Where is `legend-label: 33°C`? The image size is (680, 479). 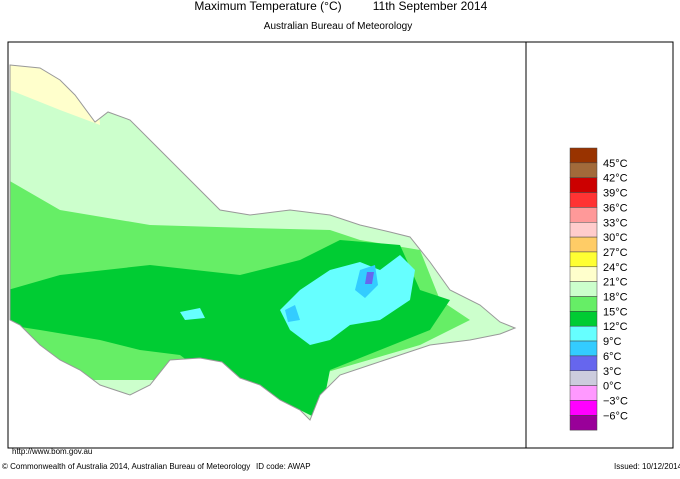 legend-label: 33°C is located at coordinates (615, 223).